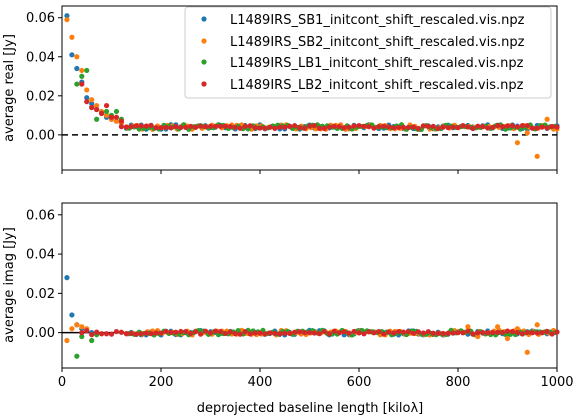 The height and width of the screenshot is (418, 575). Describe the element at coordinates (40, 255) in the screenshot. I see `y-tick-label: 0.04` at that location.